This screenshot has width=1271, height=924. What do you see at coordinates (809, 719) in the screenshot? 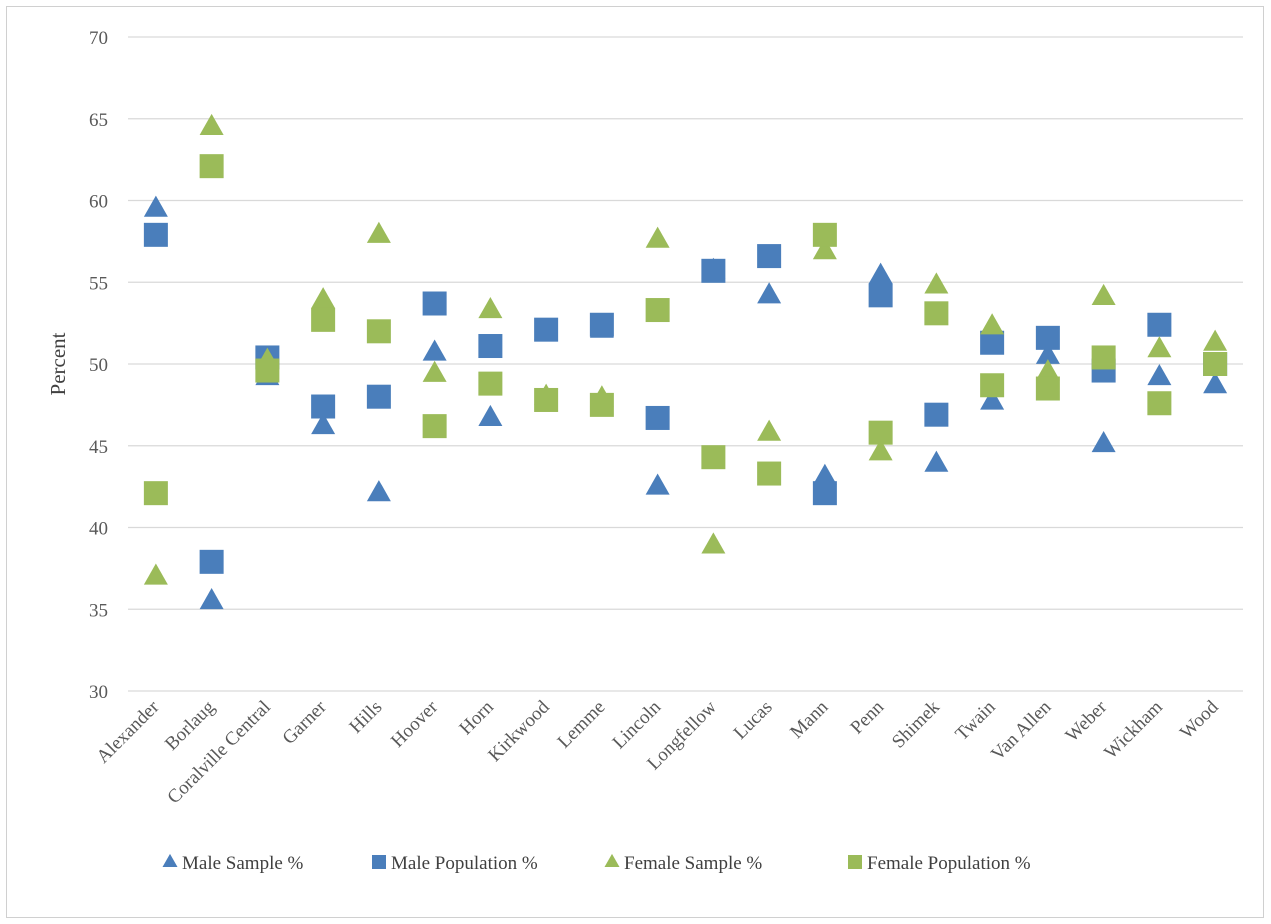
I see `x-tick-label: Mann` at bounding box center [809, 719].